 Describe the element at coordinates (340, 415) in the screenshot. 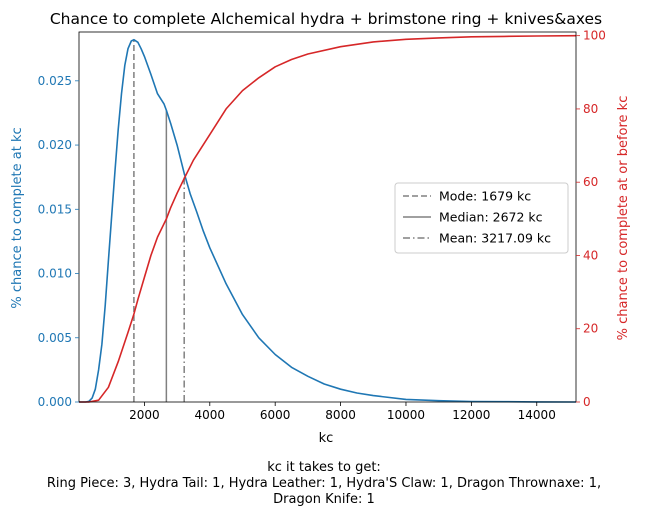

I see `x-tick-label: 8000` at that location.